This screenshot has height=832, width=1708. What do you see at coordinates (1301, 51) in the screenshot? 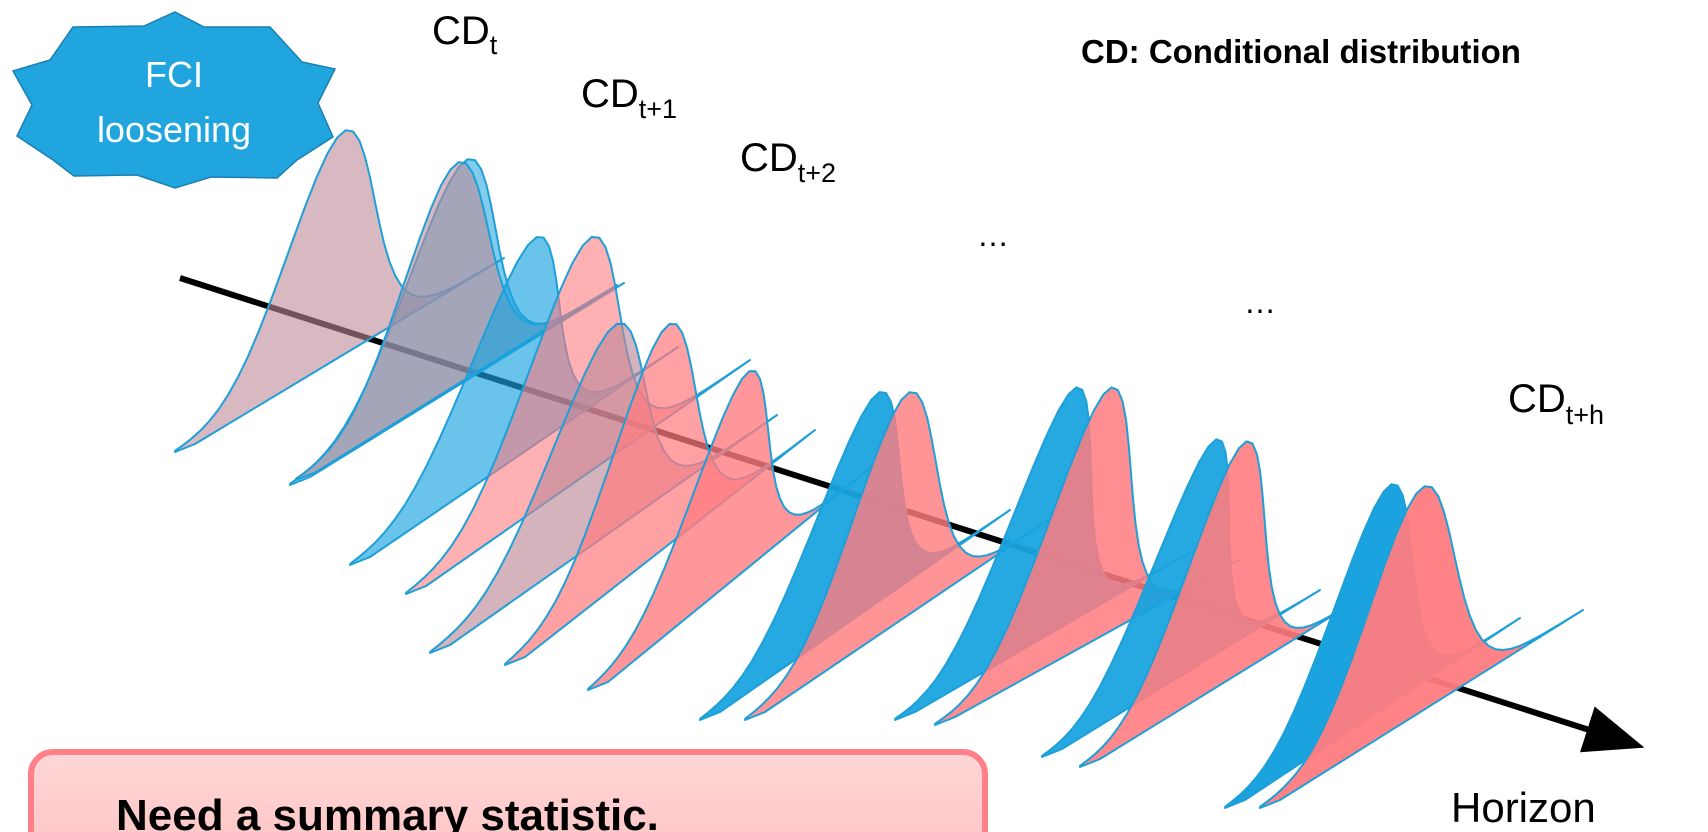
I see `legend-text: CD: Conditional distribution` at bounding box center [1301, 51].